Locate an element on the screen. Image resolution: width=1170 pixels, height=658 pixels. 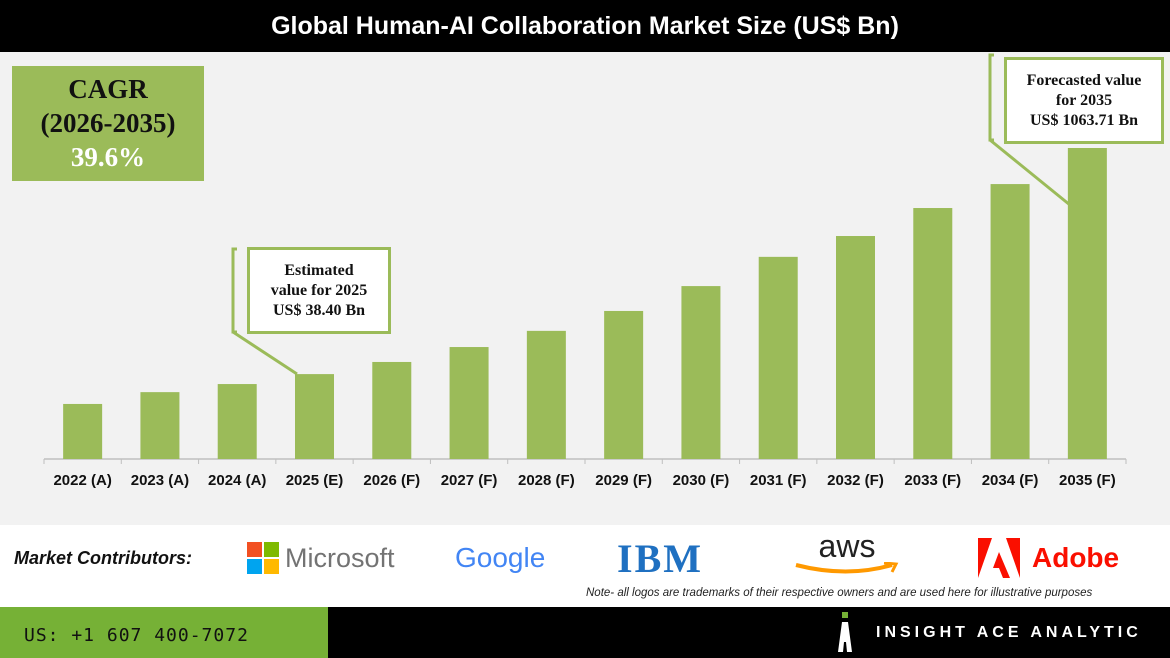
callout-line: value for 2025 is located at coordinates (319, 290).